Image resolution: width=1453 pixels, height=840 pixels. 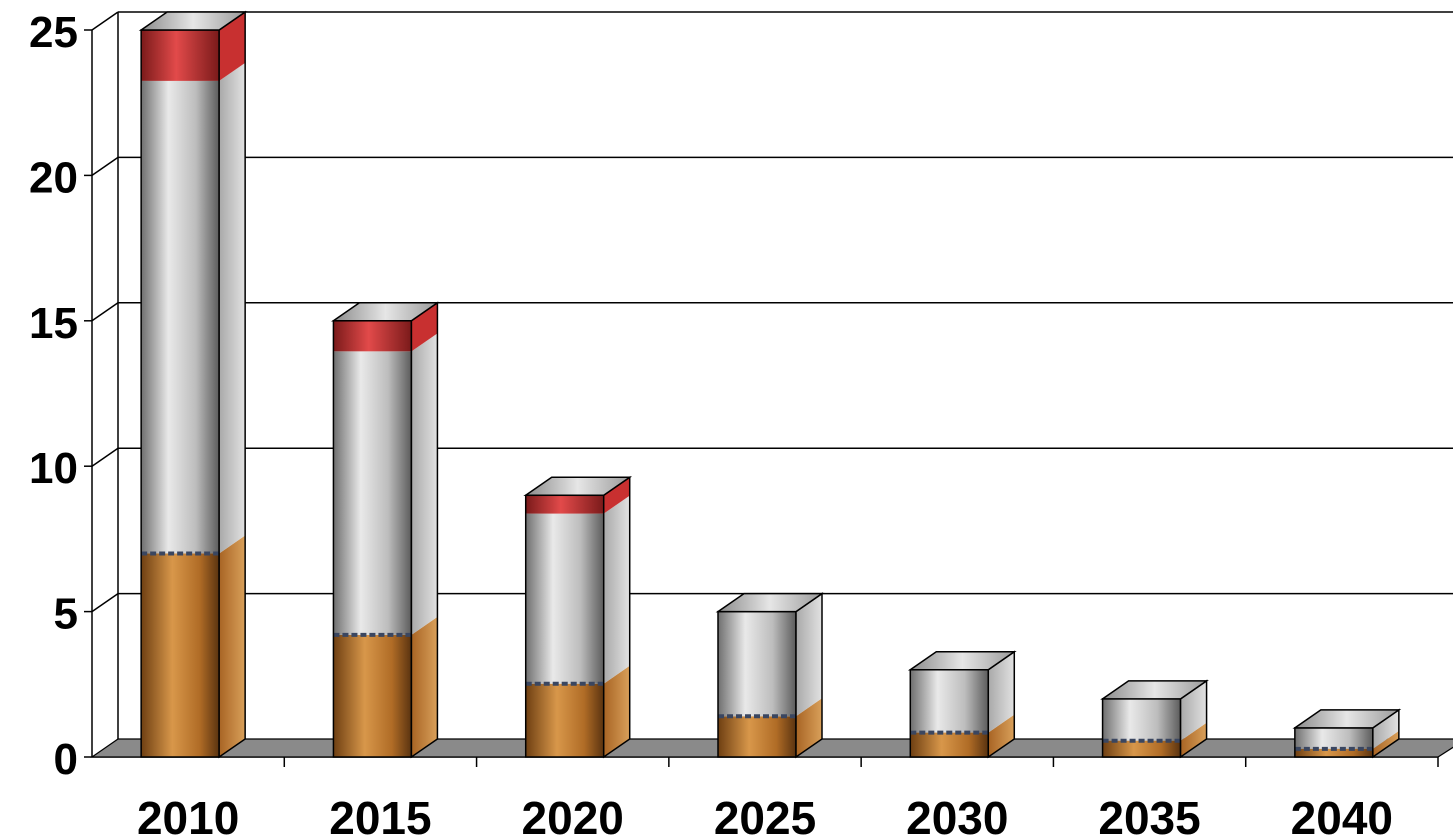 I want to click on x-tick-label: 2040, so click(x=1342, y=816).